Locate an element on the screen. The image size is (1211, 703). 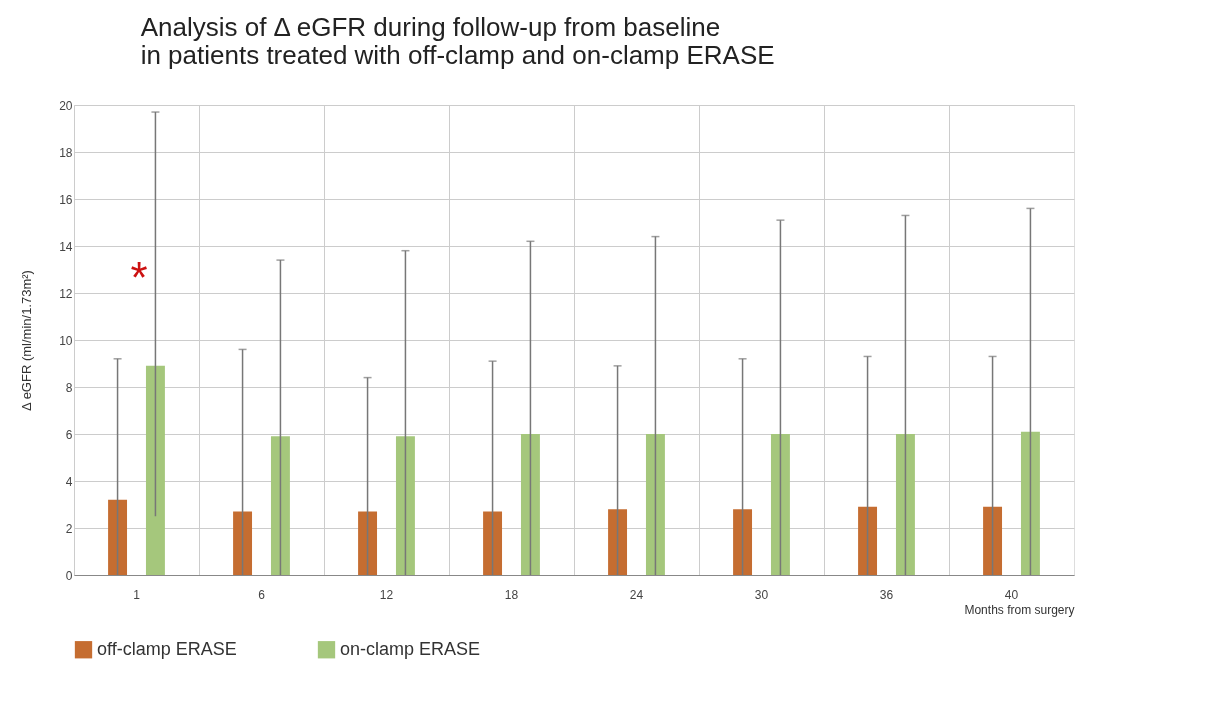
x-tick-label: 30 is located at coordinates (761, 594).